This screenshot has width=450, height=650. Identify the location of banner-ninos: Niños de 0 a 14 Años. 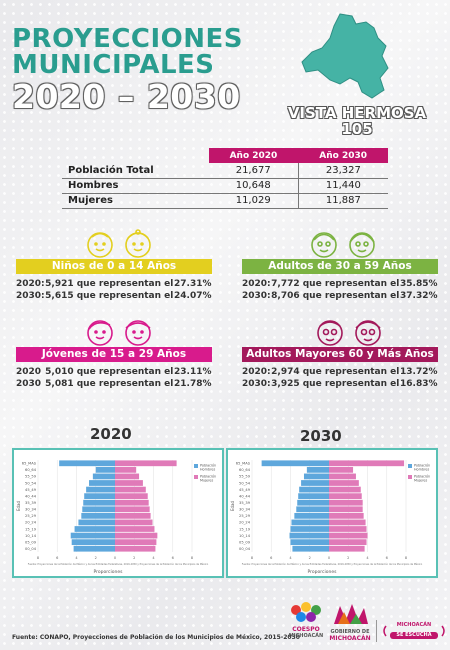
(114, 266).